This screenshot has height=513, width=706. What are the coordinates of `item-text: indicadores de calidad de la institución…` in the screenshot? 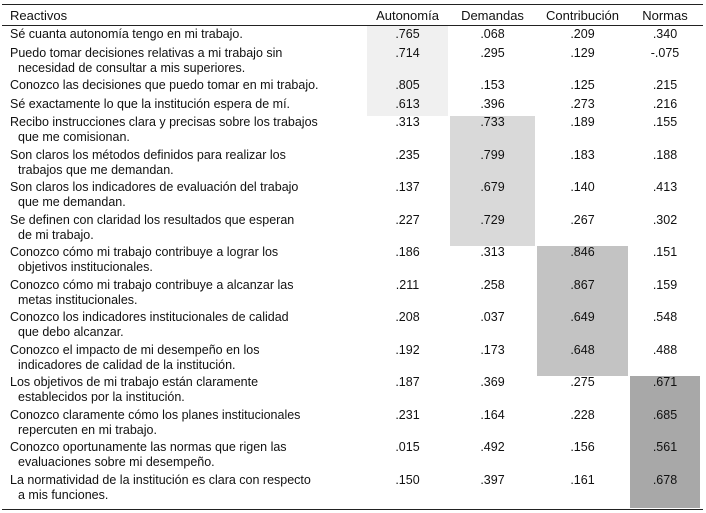 It's located at (127, 364).